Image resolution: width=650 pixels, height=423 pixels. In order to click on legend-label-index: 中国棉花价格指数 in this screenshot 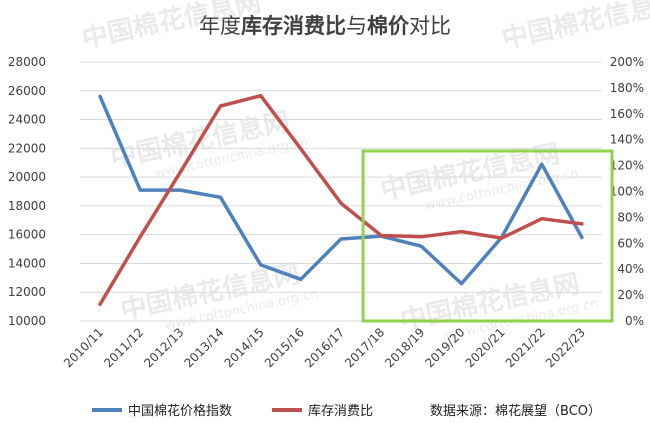, I will do `click(180, 411)`.